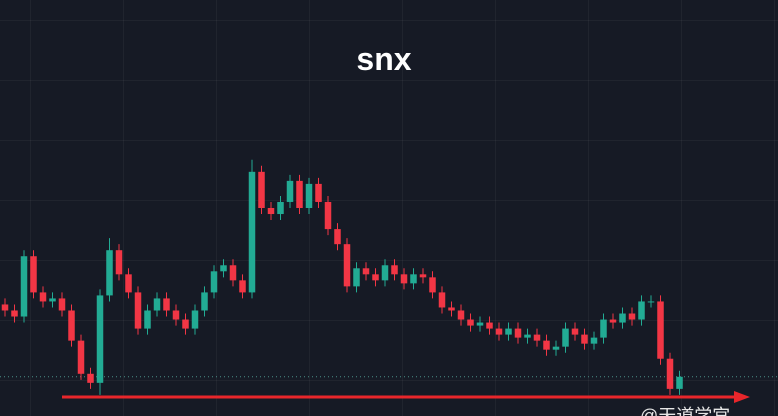 The width and height of the screenshot is (778, 416). Describe the element at coordinates (742, 397) in the screenshot. I see `arrow-head` at that location.